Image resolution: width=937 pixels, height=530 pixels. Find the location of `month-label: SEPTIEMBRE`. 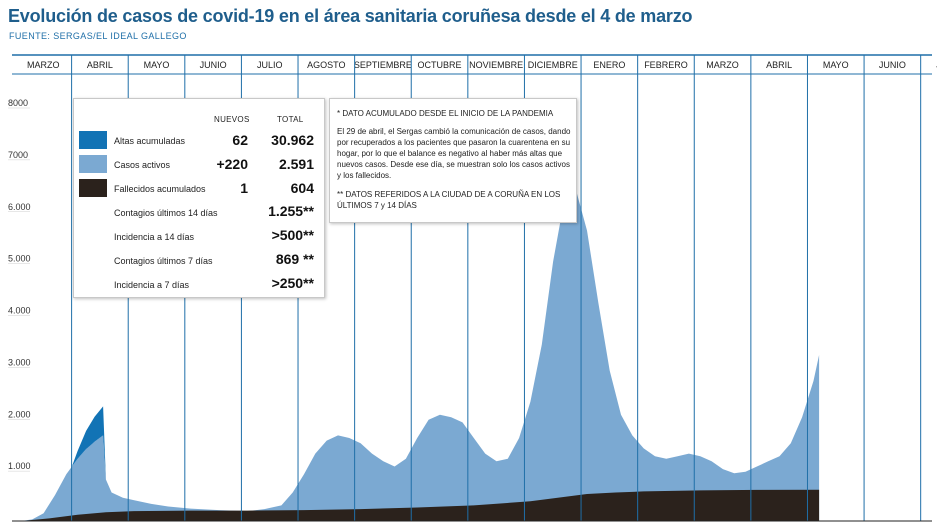

month-label: SEPTIEMBRE is located at coordinates (383, 65).